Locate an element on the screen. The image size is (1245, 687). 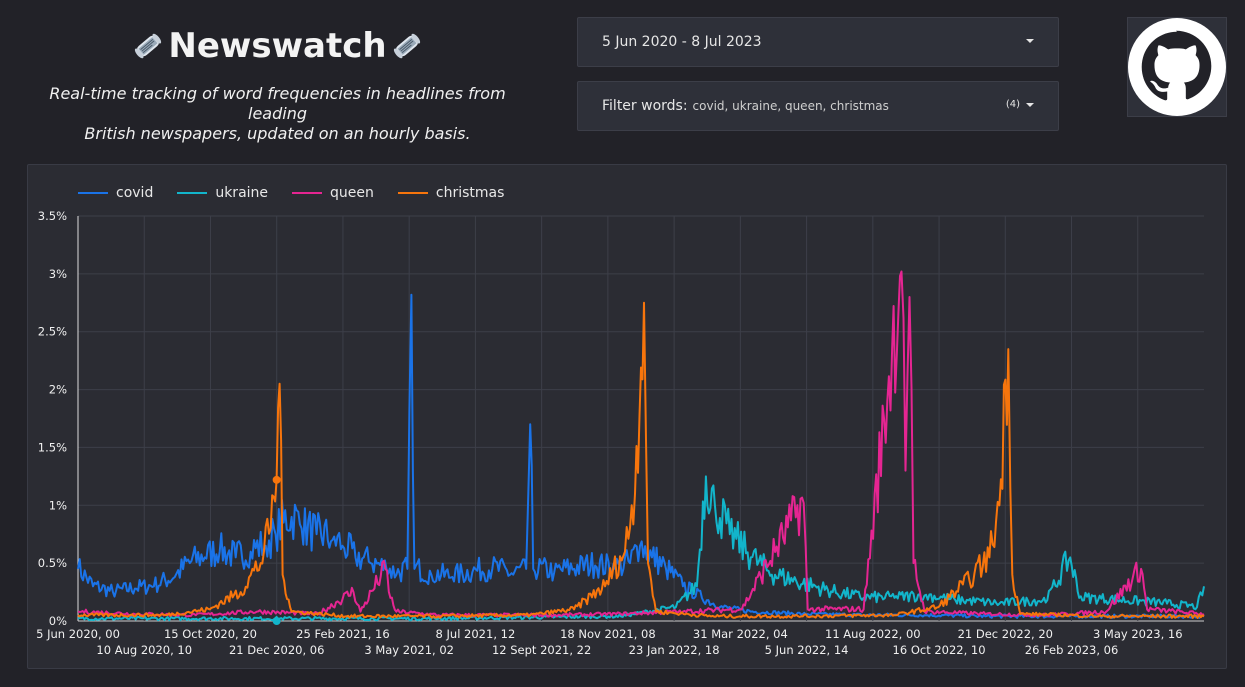
x-tick-label: 5 Jun 2020, 00 is located at coordinates (78, 634).